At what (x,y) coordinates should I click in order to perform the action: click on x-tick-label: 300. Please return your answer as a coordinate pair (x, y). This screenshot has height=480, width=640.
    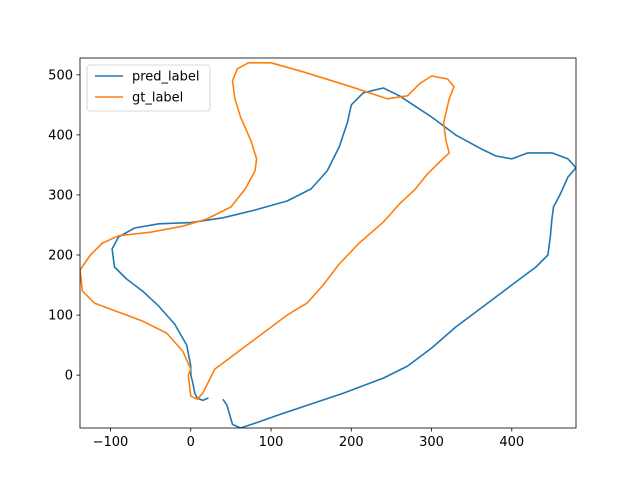
    Looking at the image, I should click on (431, 442).